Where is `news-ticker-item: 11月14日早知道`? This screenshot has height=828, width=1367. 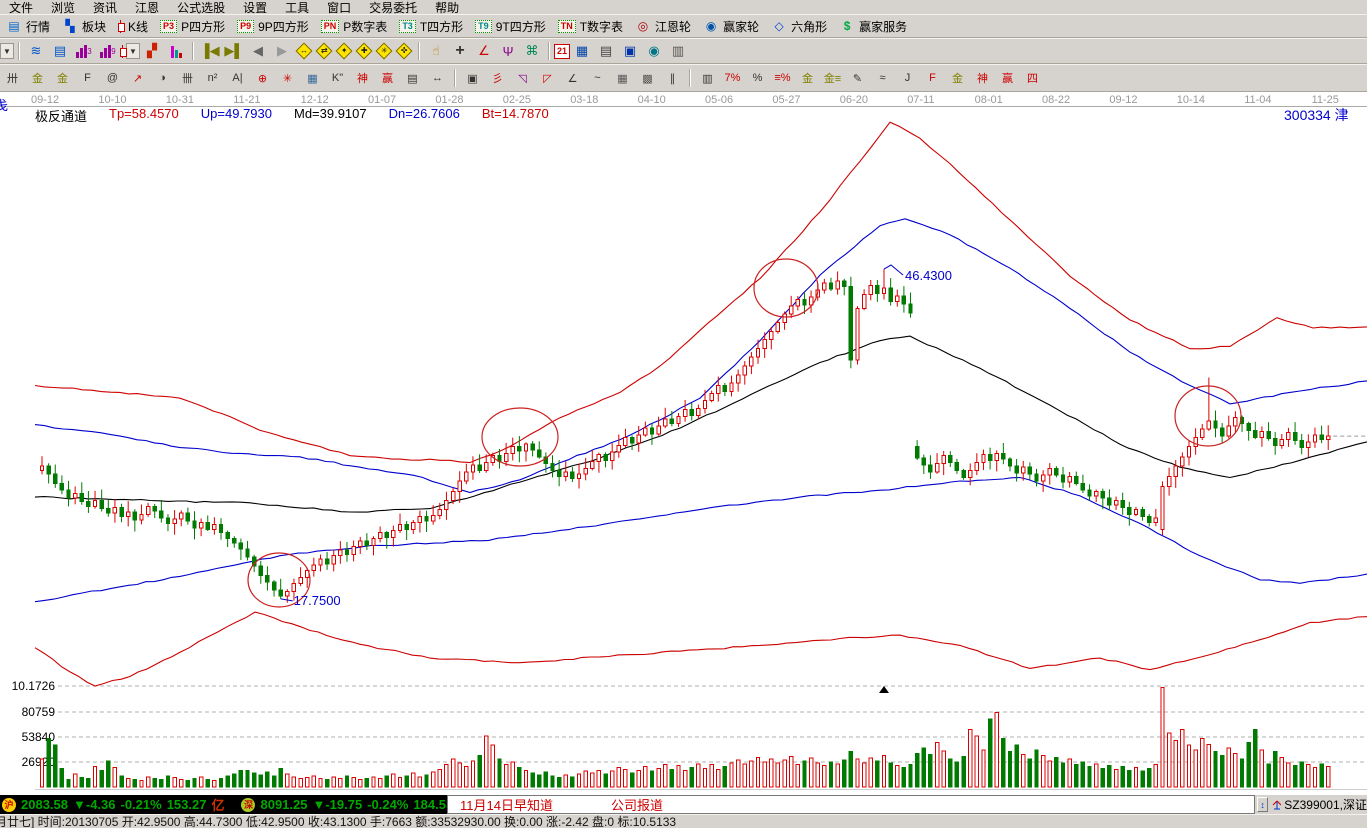
news-ticker-item: 11月14日早知道 is located at coordinates (506, 805).